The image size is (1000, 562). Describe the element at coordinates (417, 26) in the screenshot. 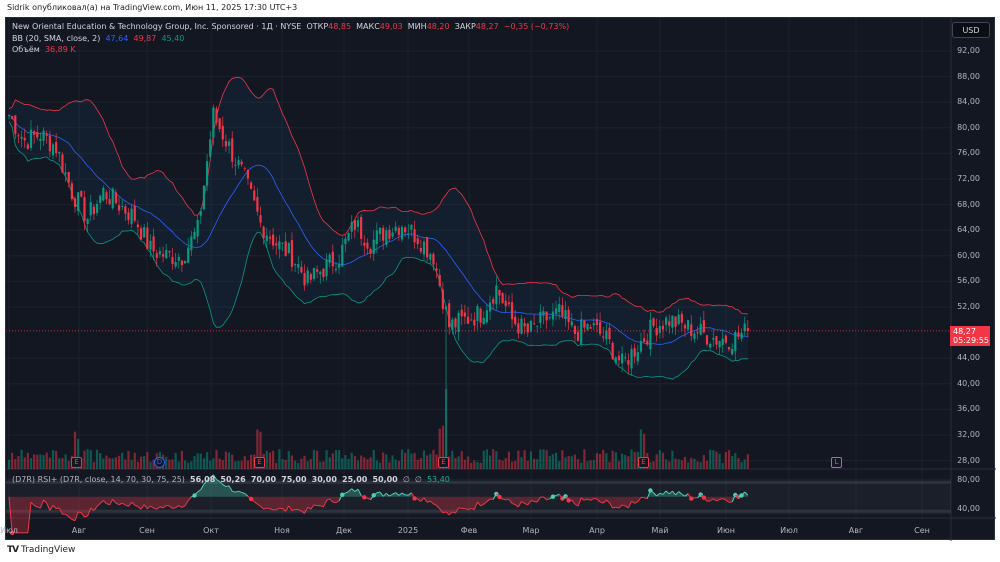

I see `low-label: МИН` at that location.